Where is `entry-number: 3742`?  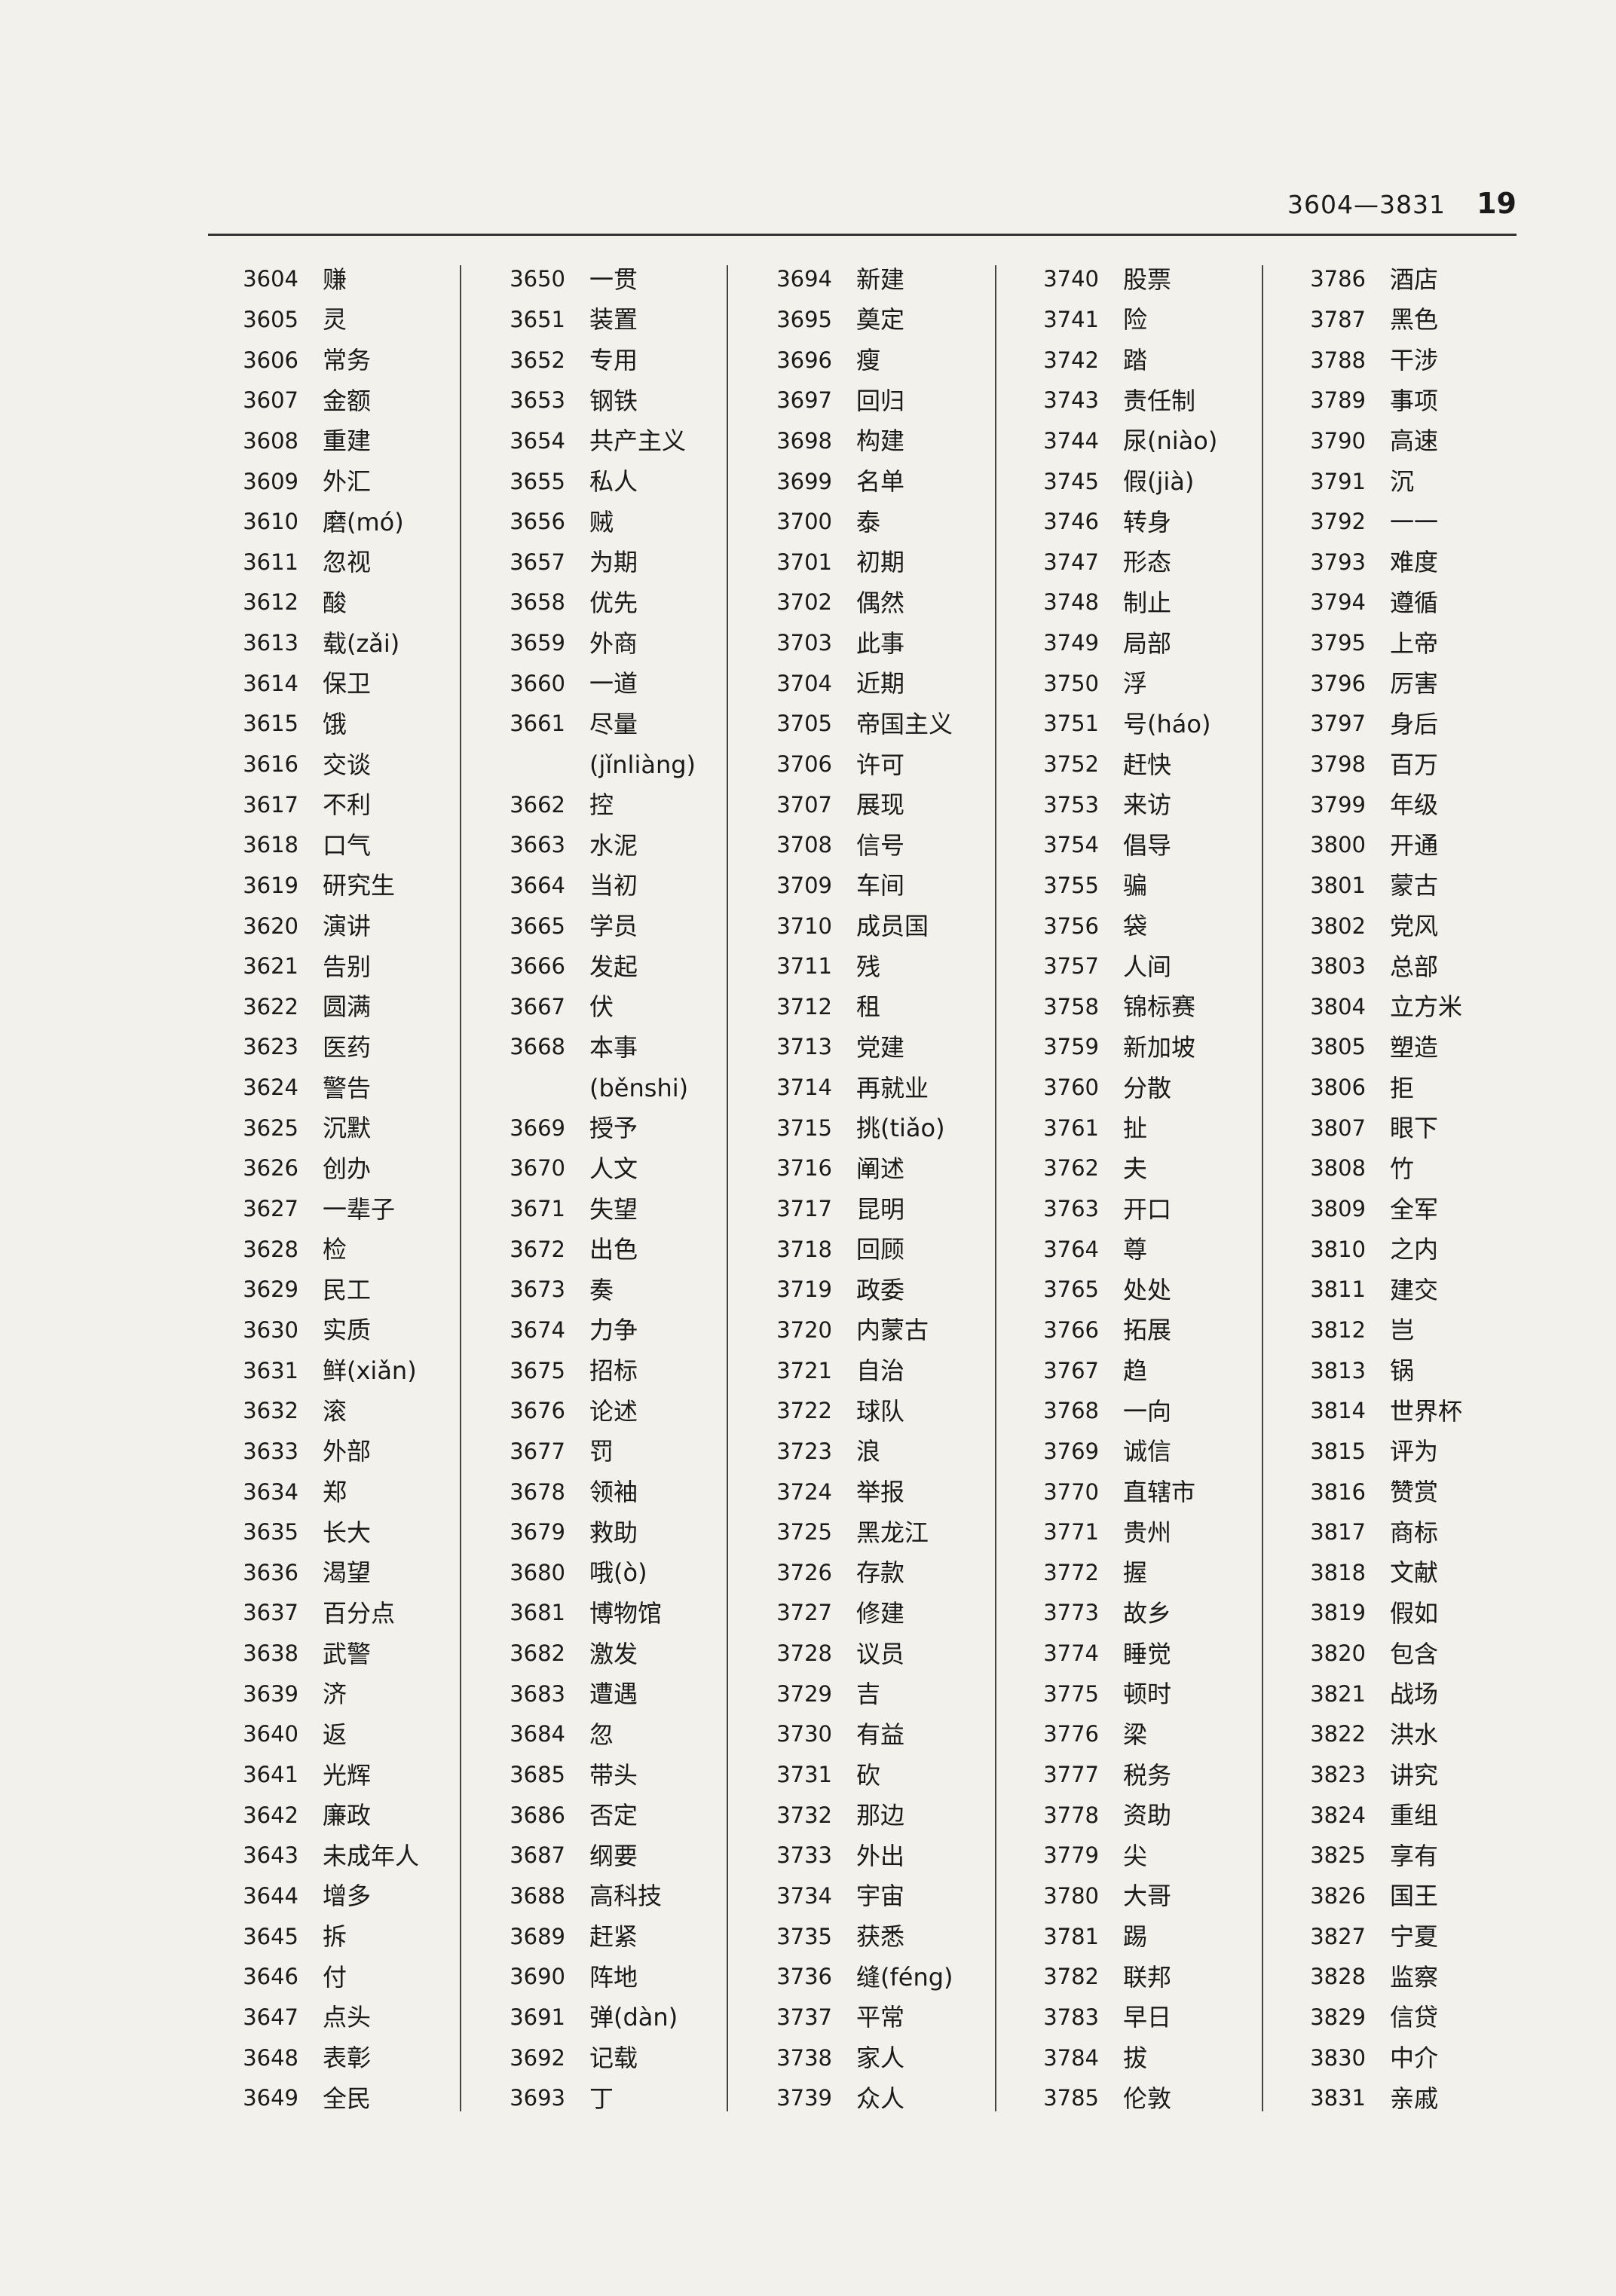 entry-number: 3742 is located at coordinates (1071, 360).